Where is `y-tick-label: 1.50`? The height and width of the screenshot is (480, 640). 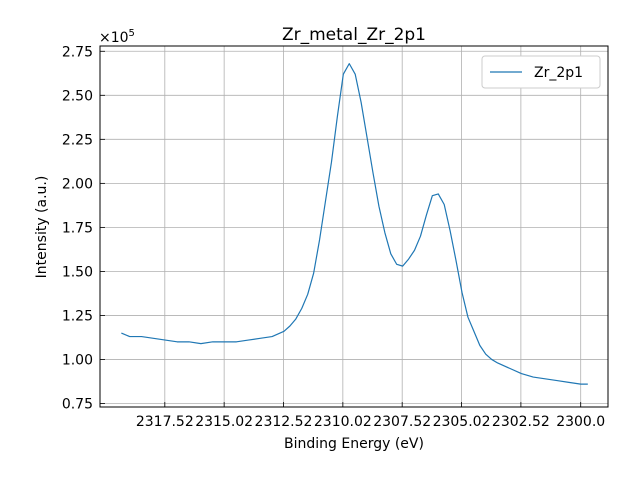 y-tick-label: 1.50 is located at coordinates (77, 272).